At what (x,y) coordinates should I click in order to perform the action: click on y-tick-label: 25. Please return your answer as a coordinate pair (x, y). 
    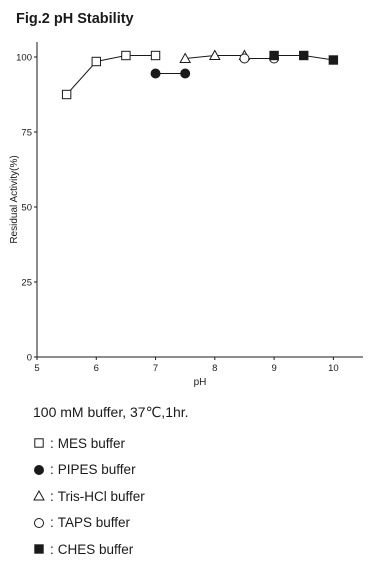
    Looking at the image, I should click on (26, 283).